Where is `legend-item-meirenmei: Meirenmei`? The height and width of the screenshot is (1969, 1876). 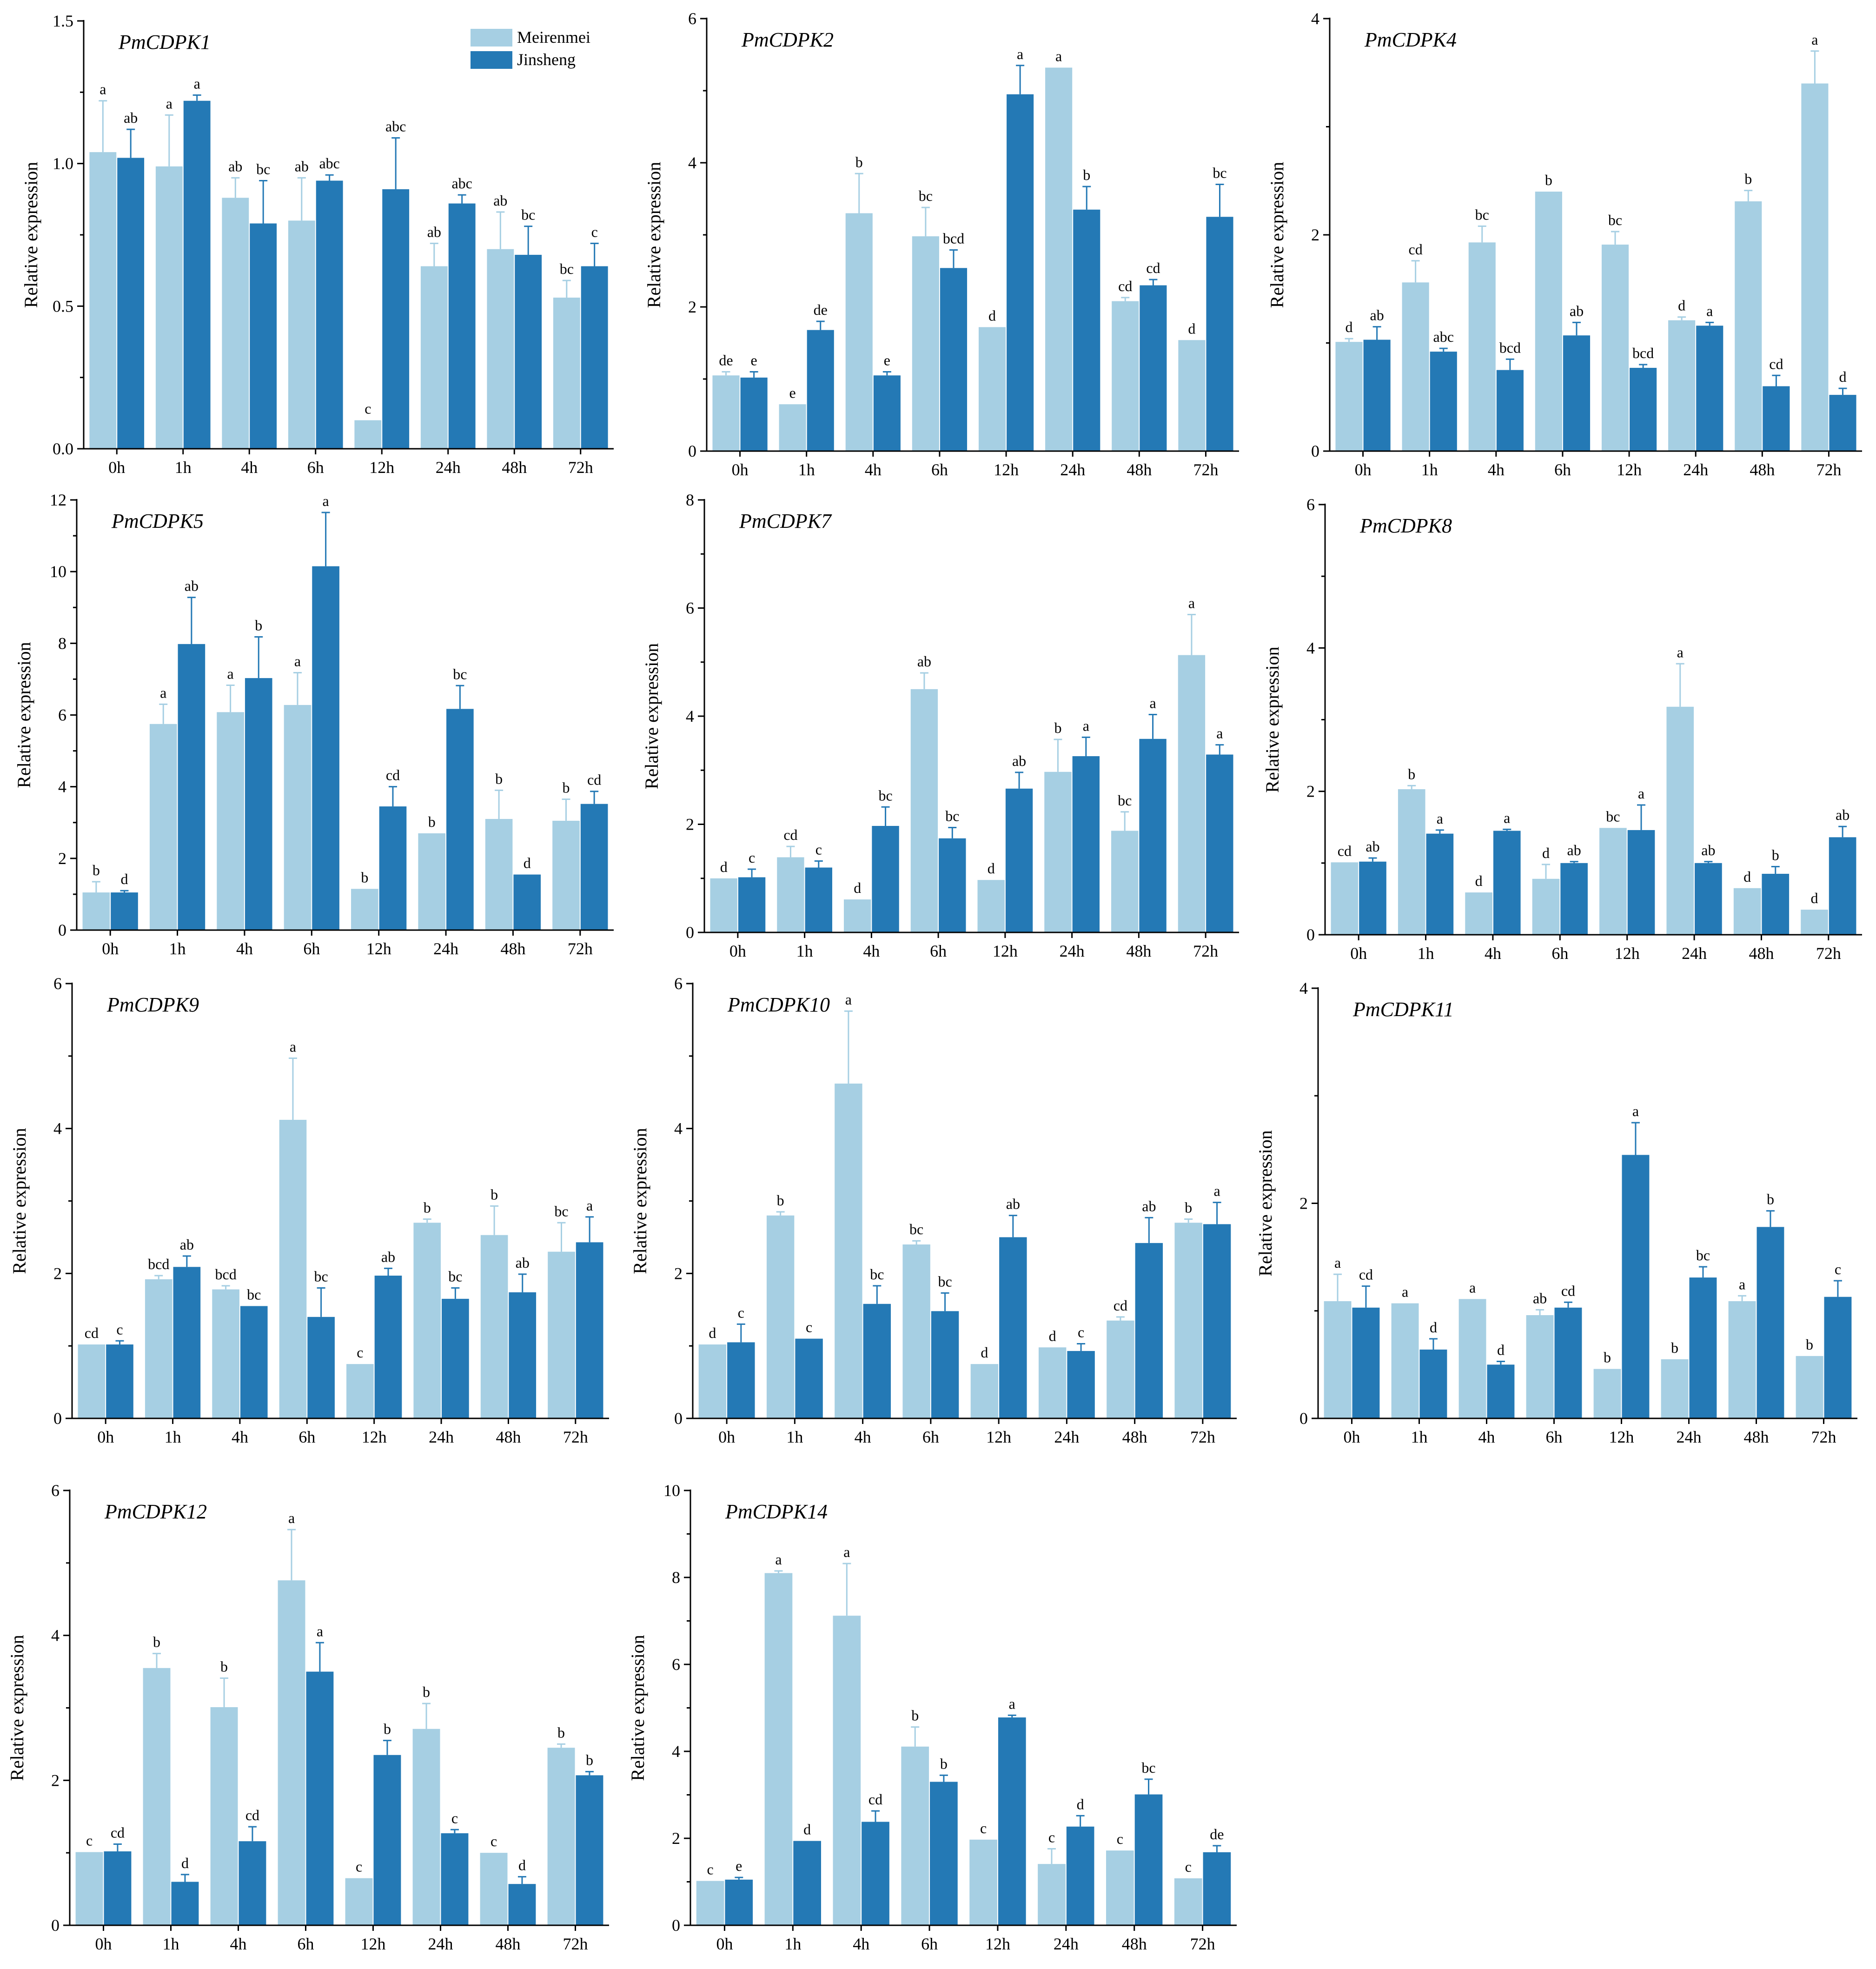
legend-item-meirenmei: Meirenmei is located at coordinates (530, 37).